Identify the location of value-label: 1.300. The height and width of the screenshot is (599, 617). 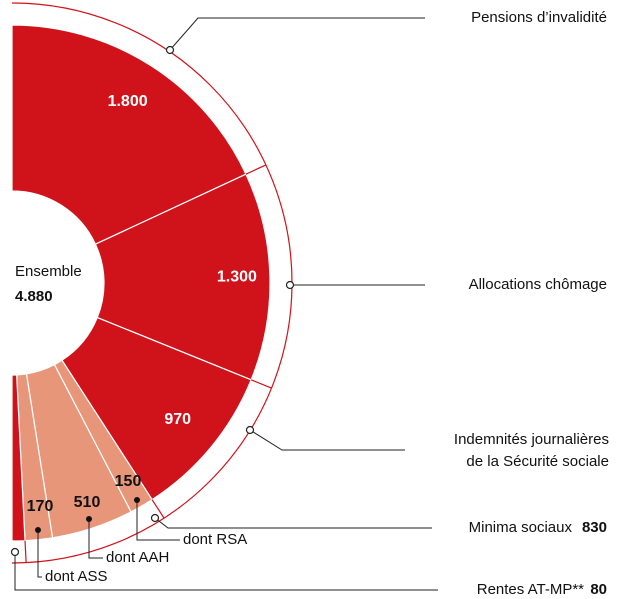
(237, 277).